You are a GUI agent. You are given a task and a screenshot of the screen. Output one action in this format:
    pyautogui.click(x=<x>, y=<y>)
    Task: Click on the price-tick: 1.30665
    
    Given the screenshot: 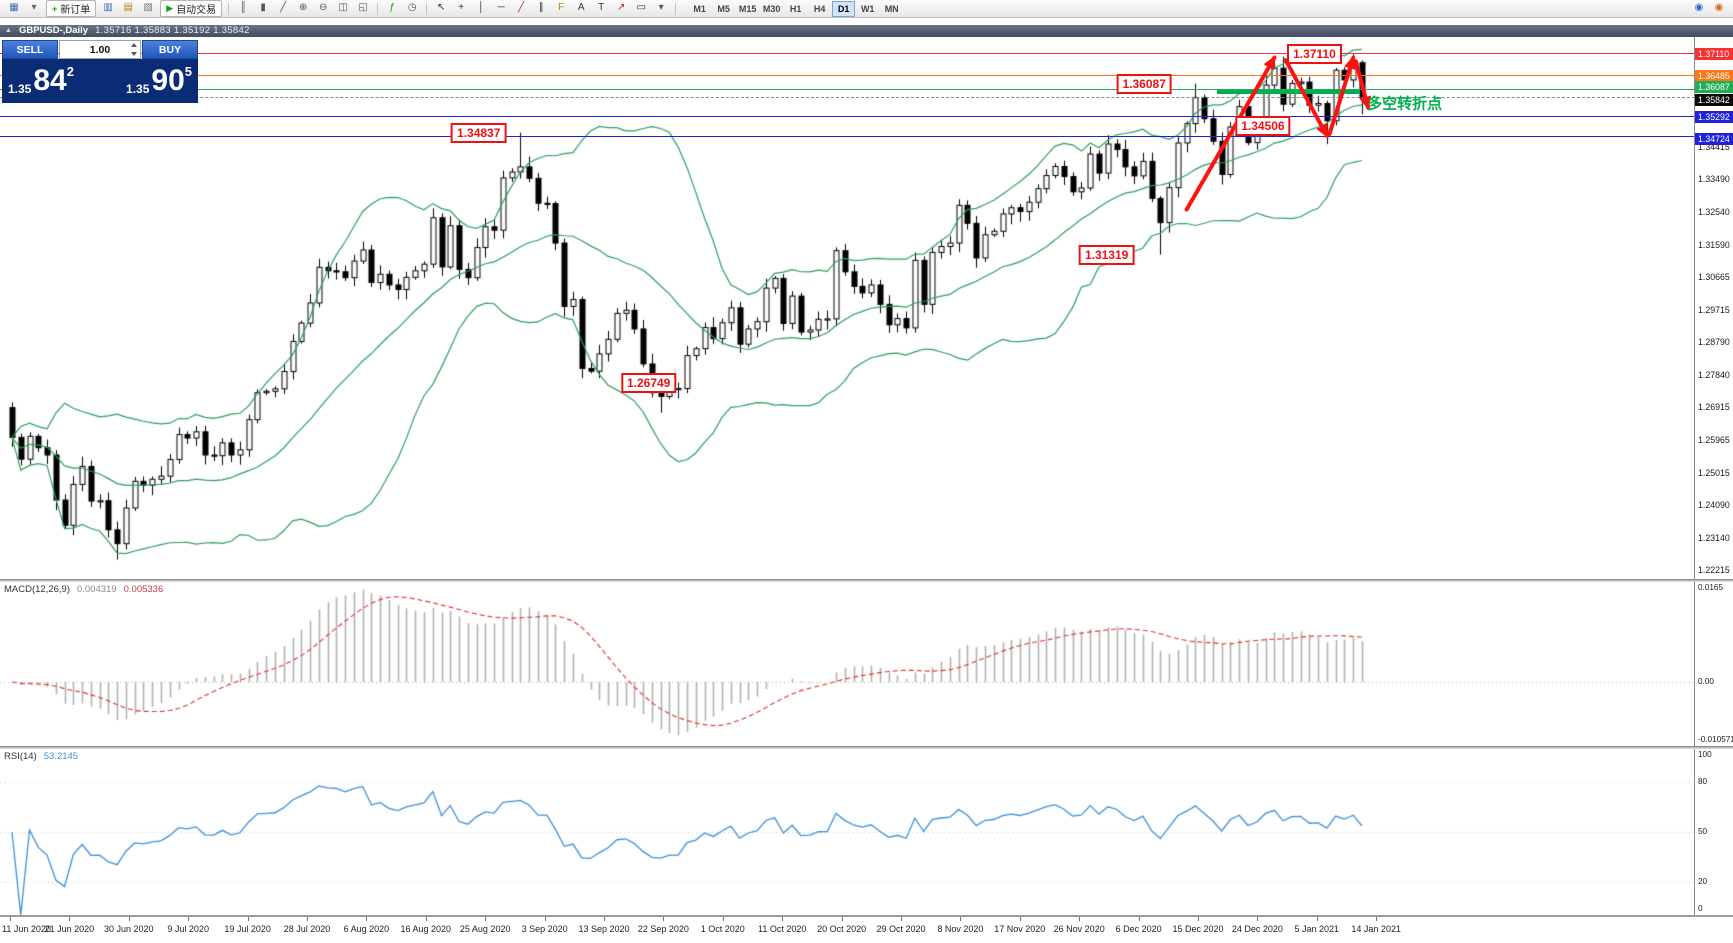 What is the action you would take?
    pyautogui.click(x=1714, y=277)
    